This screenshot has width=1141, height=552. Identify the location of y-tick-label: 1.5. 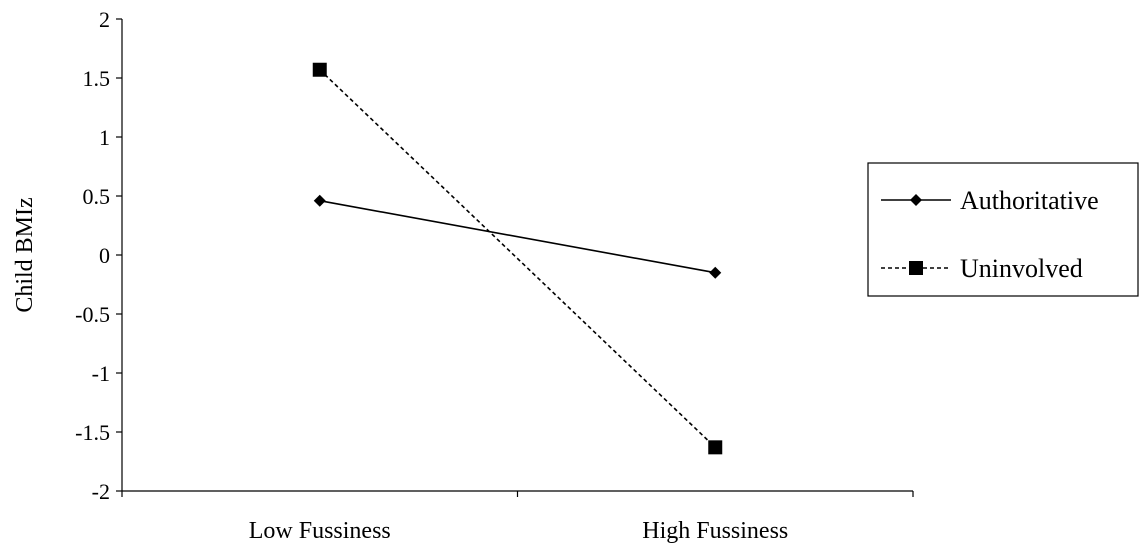
(97, 78).